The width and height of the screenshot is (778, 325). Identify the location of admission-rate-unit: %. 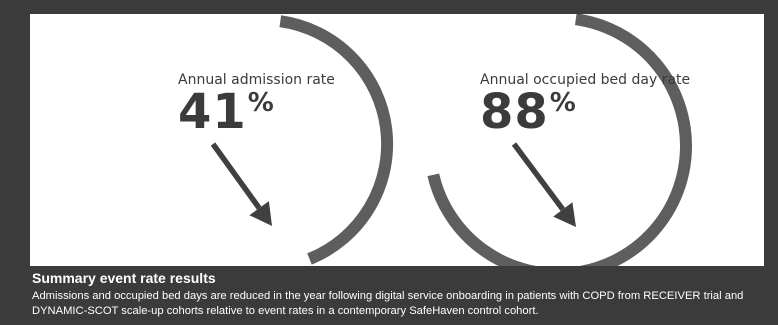
(260, 103).